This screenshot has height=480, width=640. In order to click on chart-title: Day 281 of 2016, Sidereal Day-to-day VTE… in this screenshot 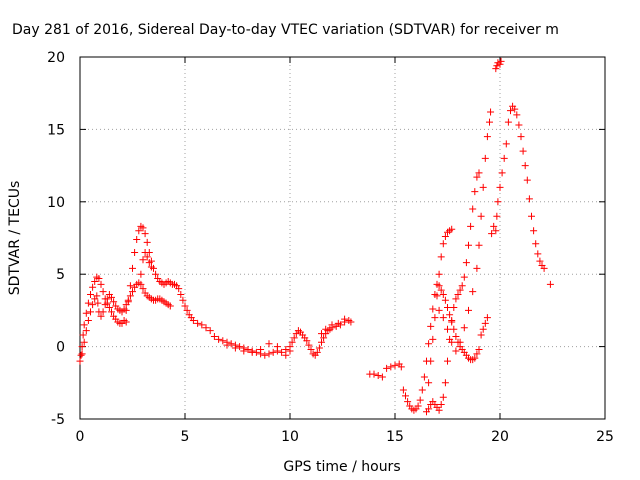, I will do `click(285, 30)`.